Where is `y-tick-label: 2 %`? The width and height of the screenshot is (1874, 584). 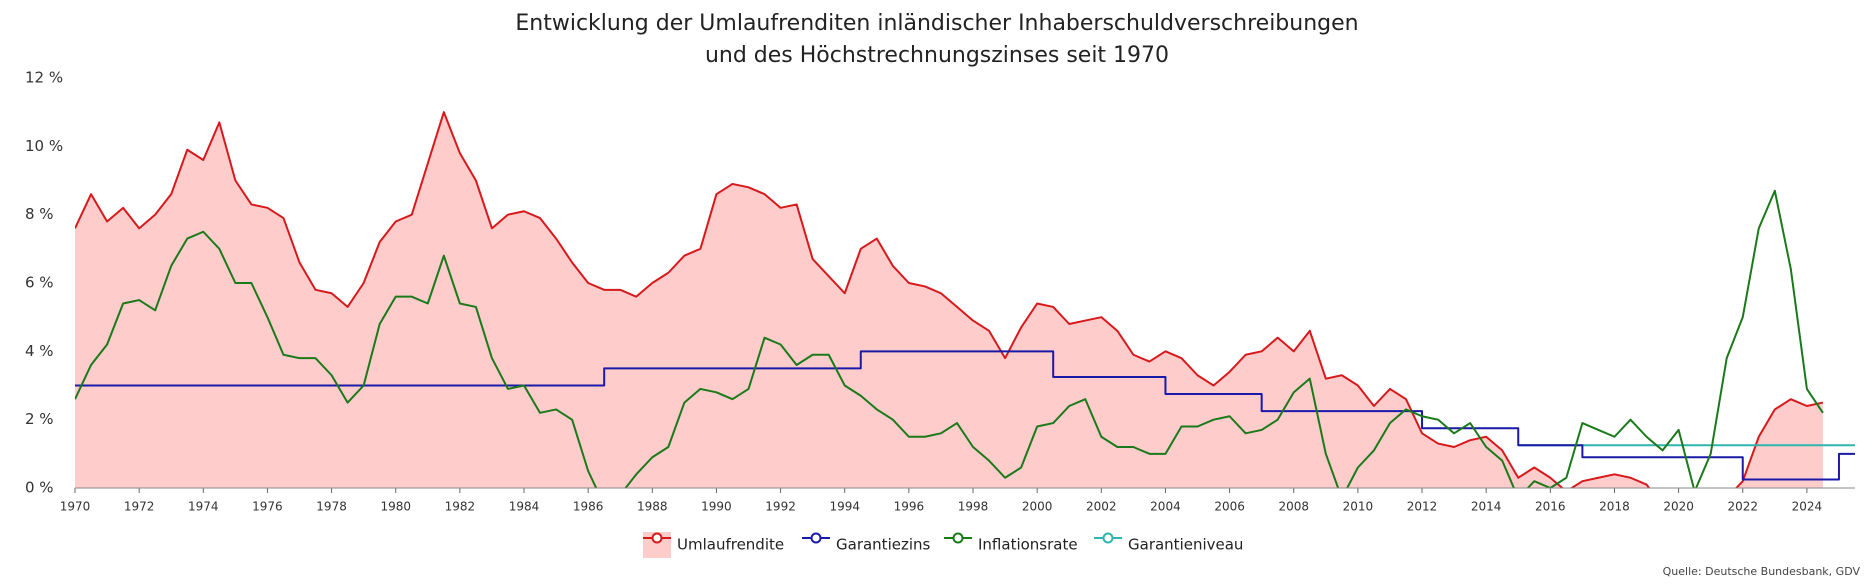
y-tick-label: 2 % is located at coordinates (39, 419).